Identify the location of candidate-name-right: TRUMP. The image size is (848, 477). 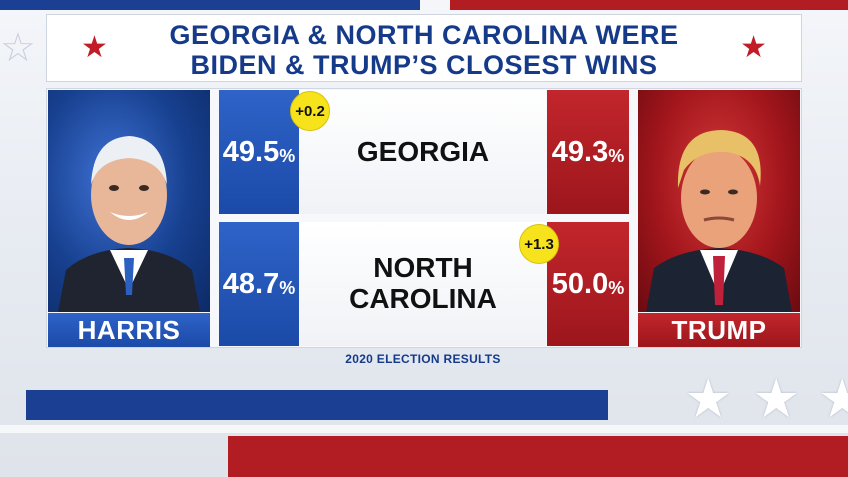
(719, 330).